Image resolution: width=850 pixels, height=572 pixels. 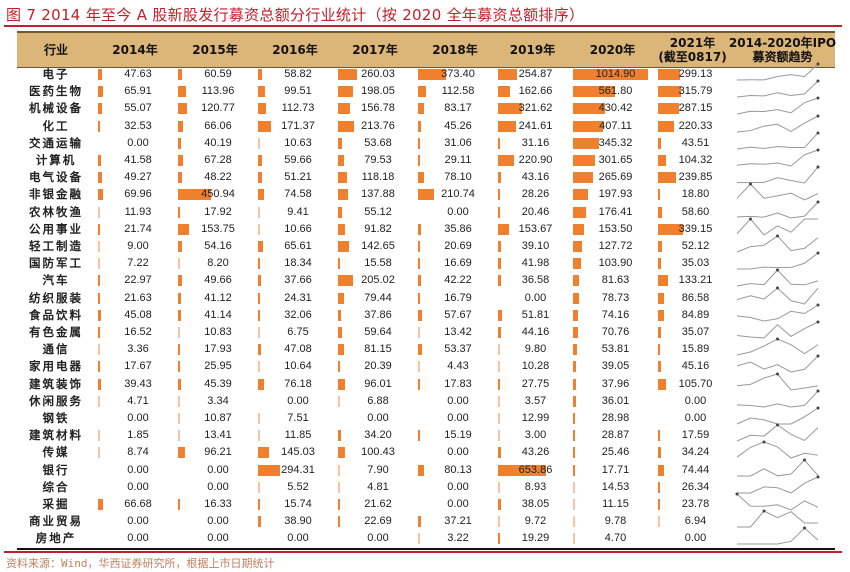 What do you see at coordinates (695, 108) in the screenshot?
I see `value-cell: 287.15` at bounding box center [695, 108].